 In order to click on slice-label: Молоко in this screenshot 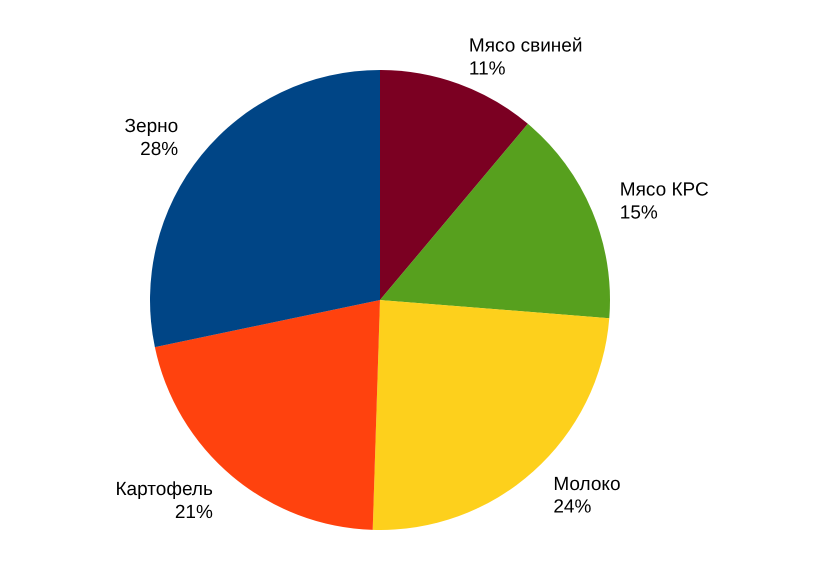, I will do `click(587, 484)`.